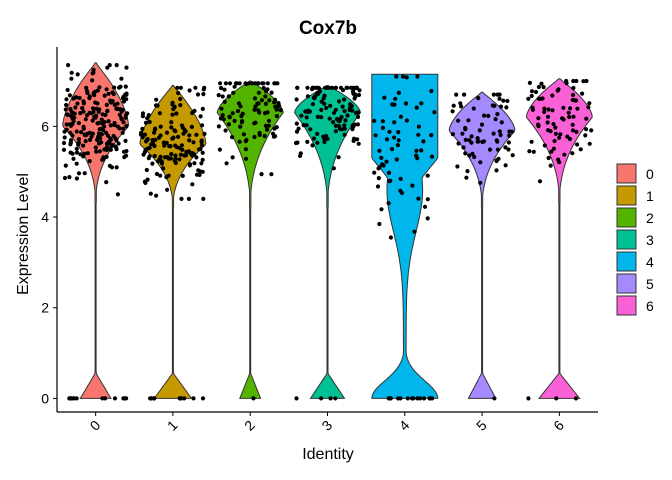 Image resolution: width=672 pixels, height=480 pixels. I want to click on x-tick-label: 2, so click(249, 425).